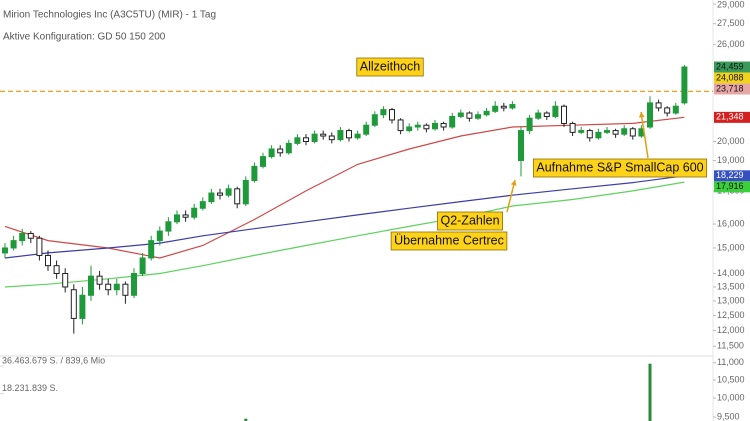 This screenshot has width=750, height=421. What do you see at coordinates (731, 379) in the screenshot?
I see `y-tick-label: 10,500` at bounding box center [731, 379].